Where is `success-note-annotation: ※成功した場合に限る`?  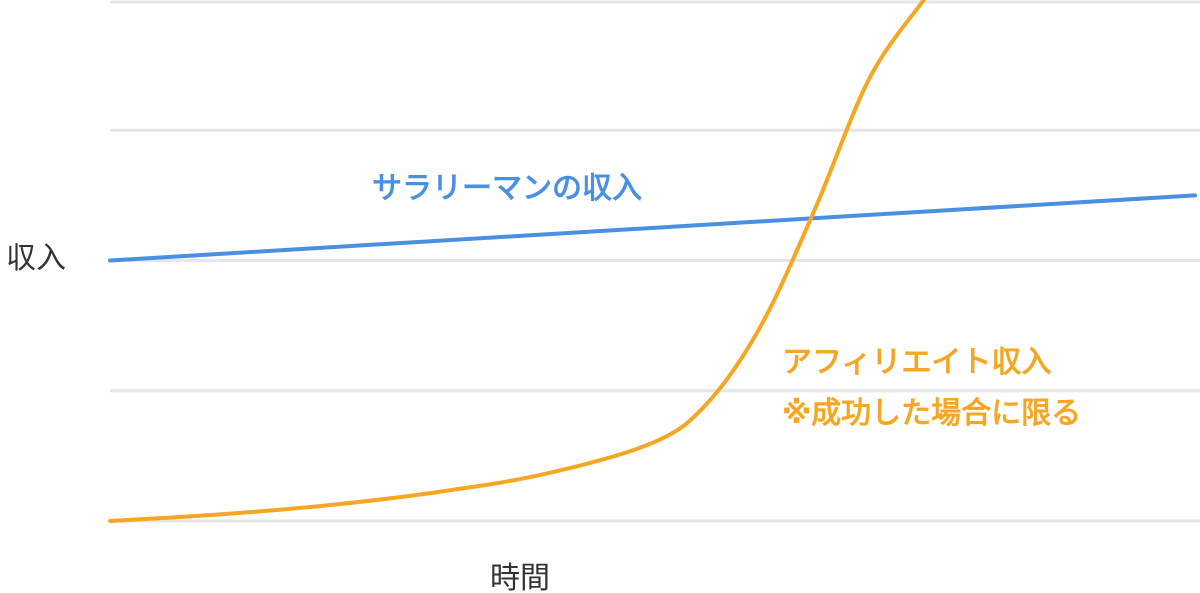
success-note-annotation: ※成功した場合に限る is located at coordinates (931, 413).